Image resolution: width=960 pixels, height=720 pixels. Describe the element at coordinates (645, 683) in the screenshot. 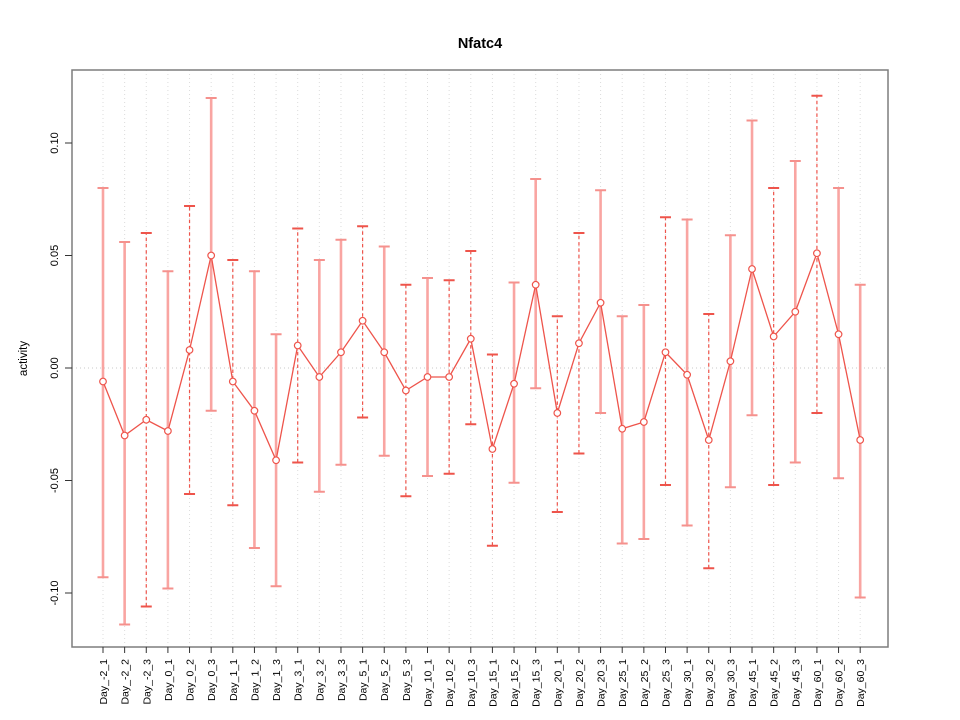

I see `svg-text: Day_25_2` at that location.